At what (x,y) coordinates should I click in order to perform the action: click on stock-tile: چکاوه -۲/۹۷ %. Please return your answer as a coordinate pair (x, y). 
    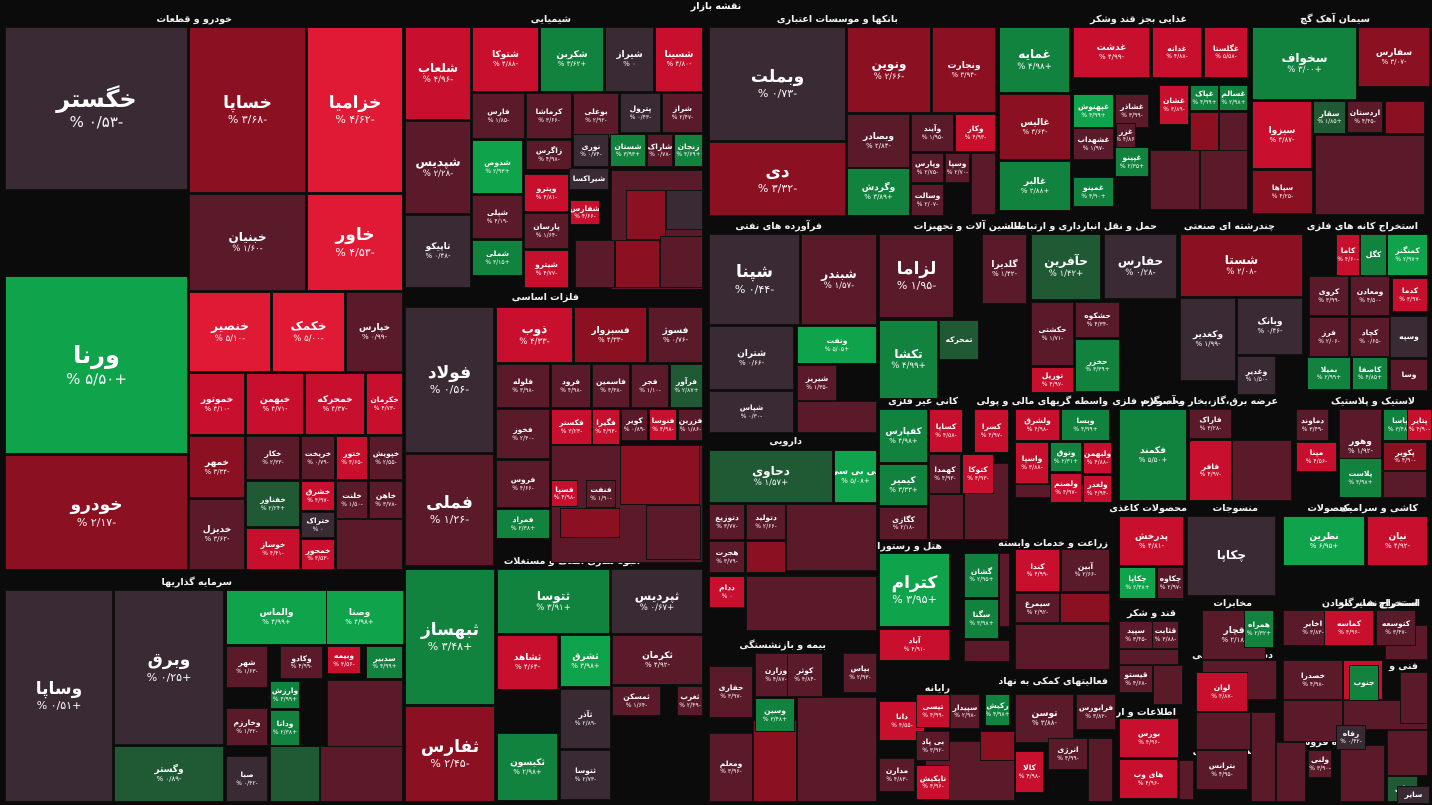
    Looking at the image, I should click on (1170, 583).